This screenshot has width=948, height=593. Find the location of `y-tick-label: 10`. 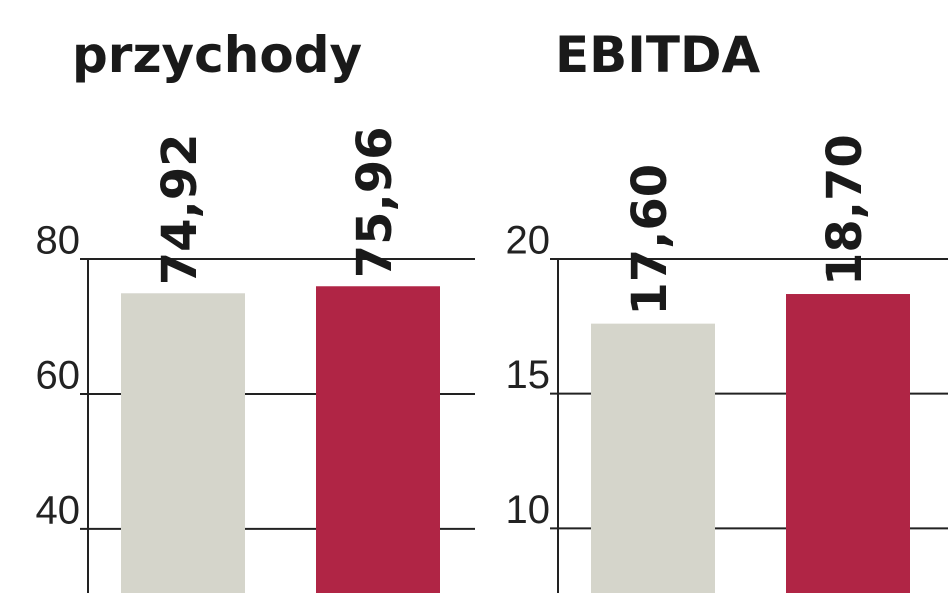

y-tick-label: 10 is located at coordinates (528, 510).